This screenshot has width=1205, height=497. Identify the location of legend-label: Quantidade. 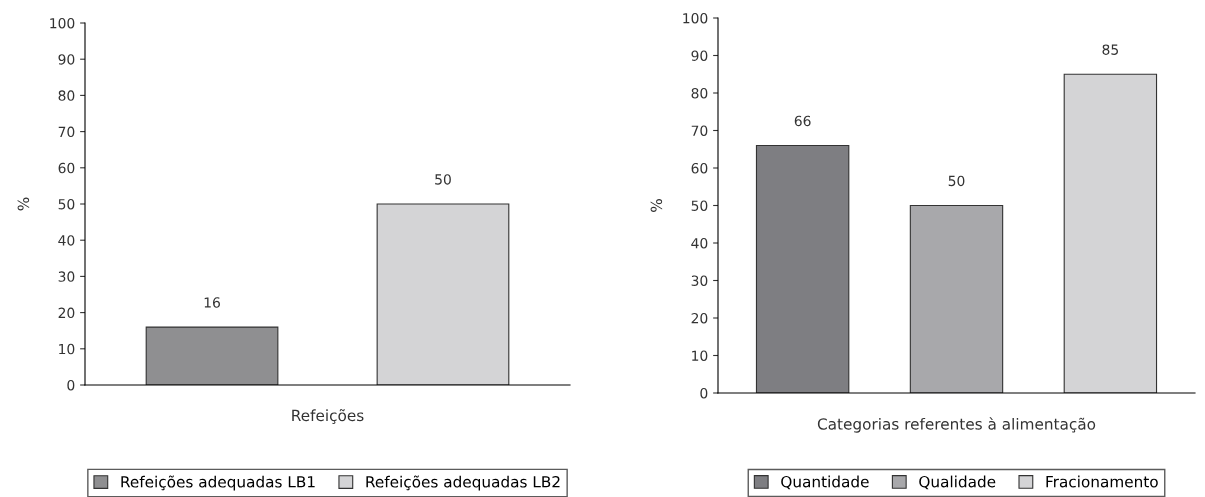
(825, 482).